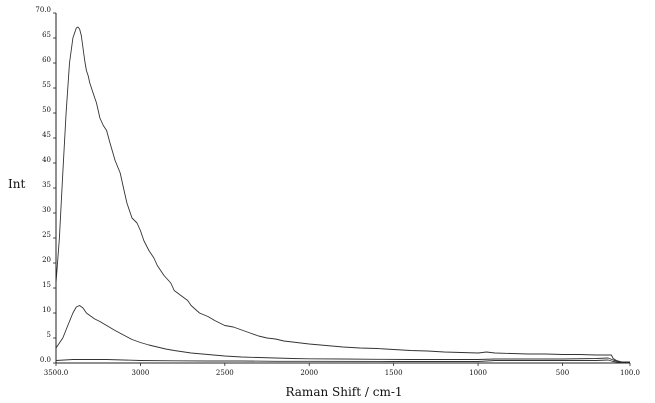  What do you see at coordinates (16, 184) in the screenshot?
I see `y-axis-label: Int` at bounding box center [16, 184].